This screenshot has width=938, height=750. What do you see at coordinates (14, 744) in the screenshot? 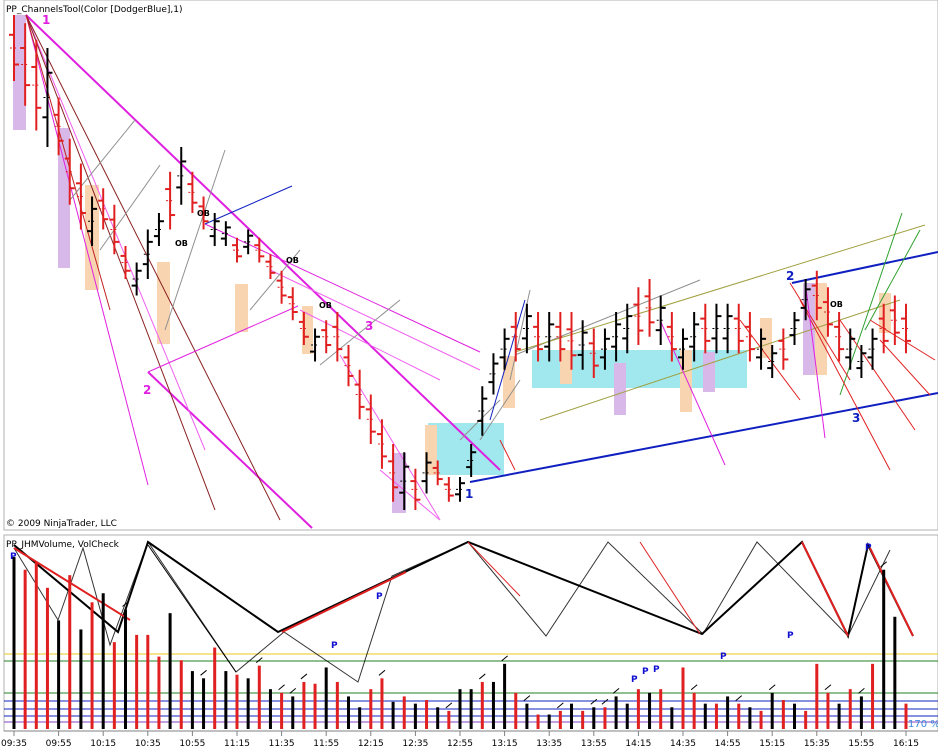
I see `time-tick-label: 09:35` at bounding box center [14, 744].